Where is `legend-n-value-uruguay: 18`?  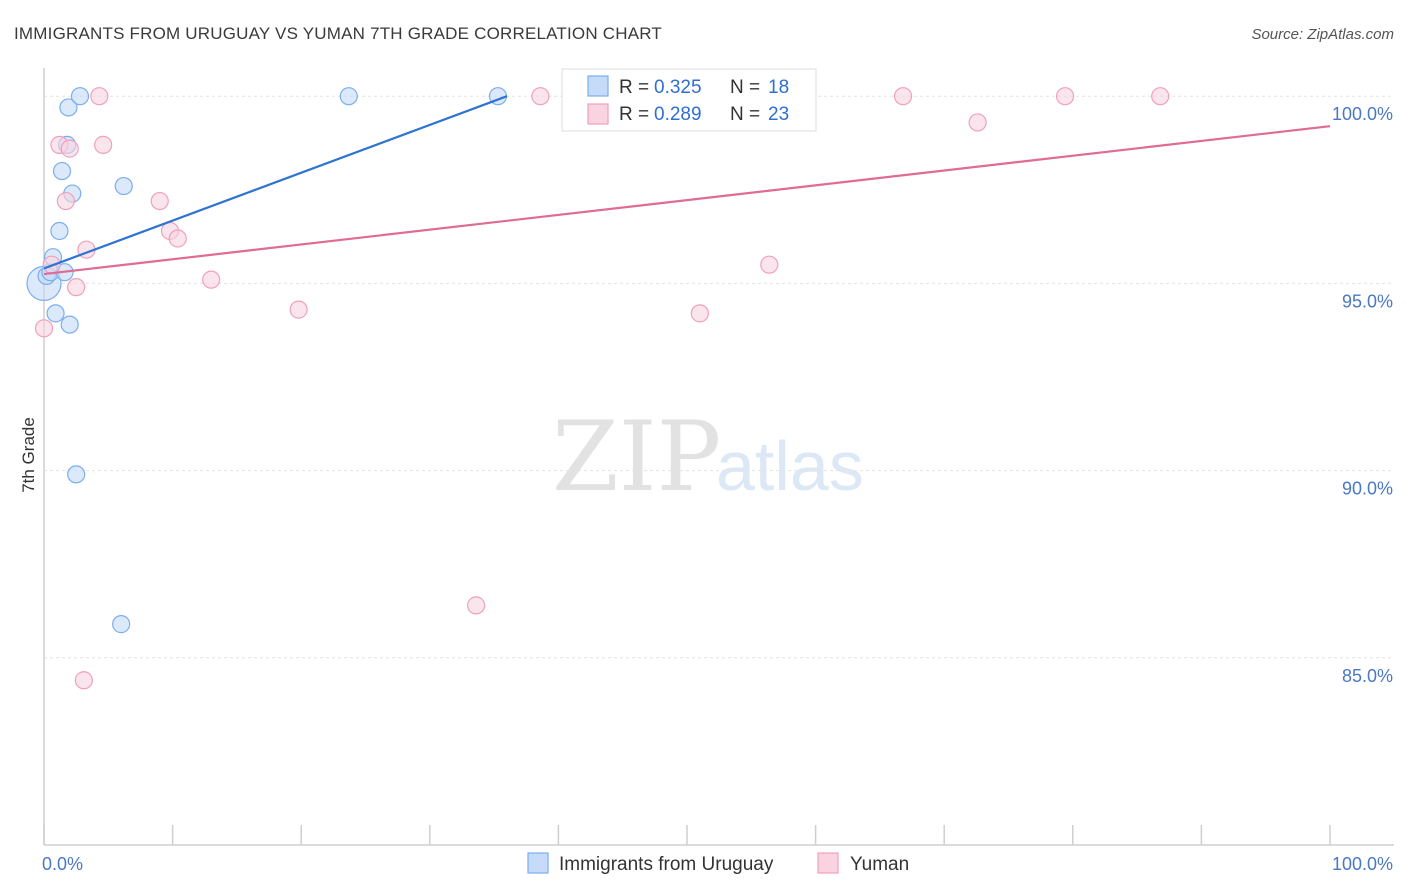 legend-n-value-uruguay: 18 is located at coordinates (778, 87).